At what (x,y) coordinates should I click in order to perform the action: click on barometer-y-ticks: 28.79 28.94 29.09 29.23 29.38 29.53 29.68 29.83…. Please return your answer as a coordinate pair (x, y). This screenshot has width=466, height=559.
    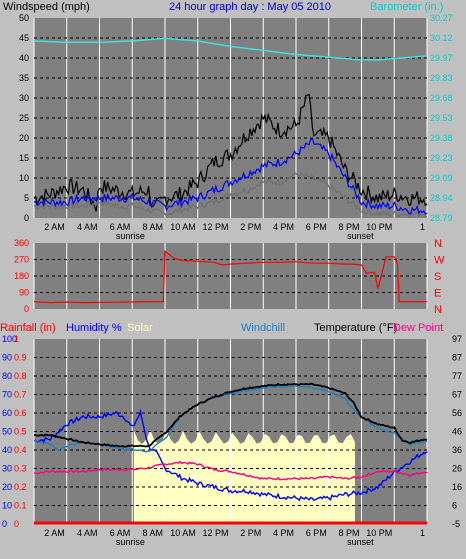
    Looking at the image, I should click on (441, 118).